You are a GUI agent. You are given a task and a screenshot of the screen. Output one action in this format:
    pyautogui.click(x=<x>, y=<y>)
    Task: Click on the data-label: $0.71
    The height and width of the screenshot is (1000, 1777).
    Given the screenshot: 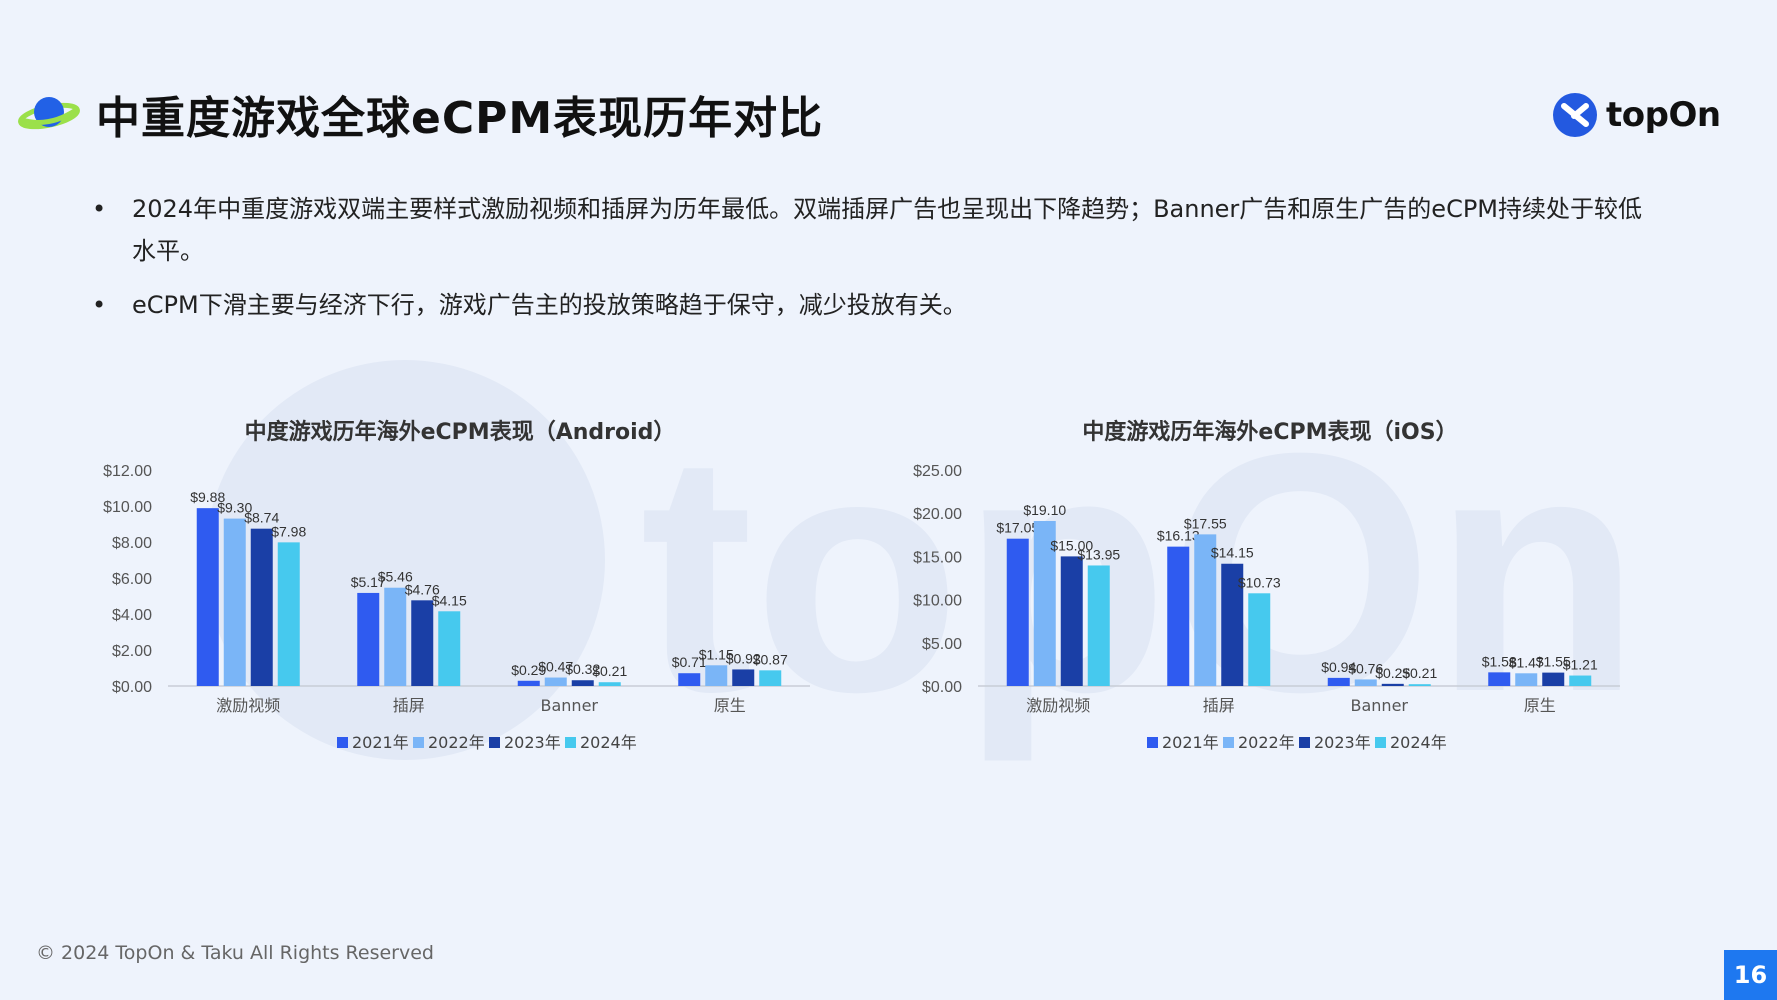 What is the action you would take?
    pyautogui.click(x=689, y=662)
    